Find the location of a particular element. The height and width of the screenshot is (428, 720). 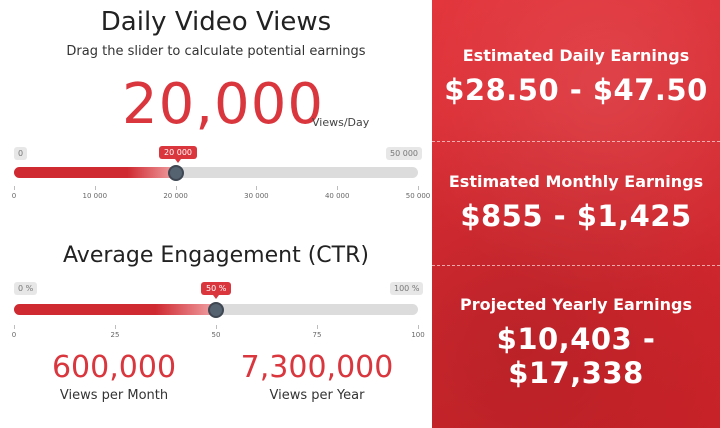

monthly-earnings-section: Estimated Monthly Earnings $855 - $1,425 is located at coordinates (576, 202).